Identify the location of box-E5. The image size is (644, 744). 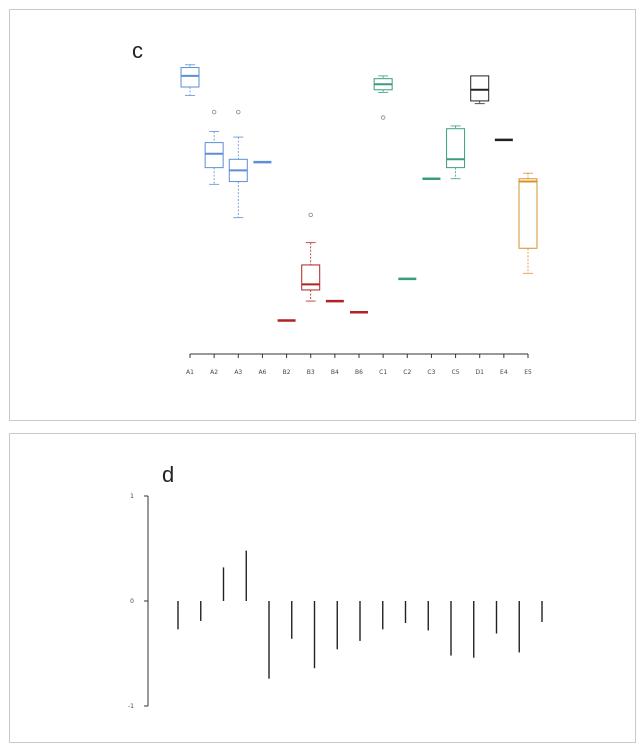
(528, 223).